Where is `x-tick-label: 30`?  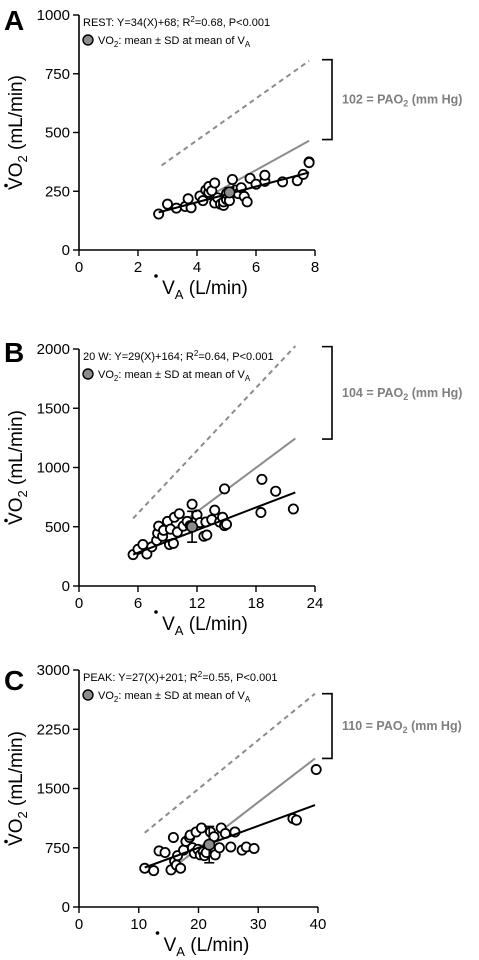
x-tick-label: 30 is located at coordinates (258, 924).